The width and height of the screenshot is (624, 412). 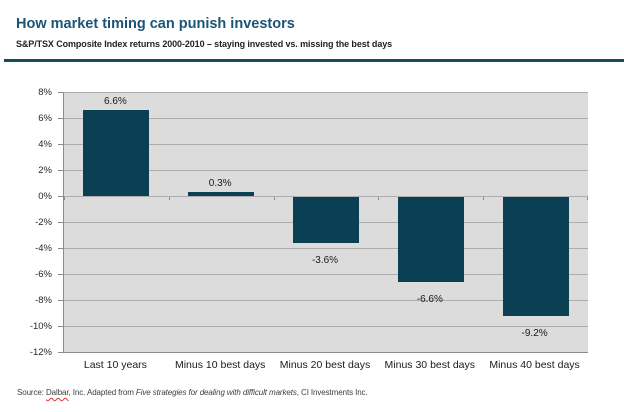 What do you see at coordinates (43, 222) in the screenshot?
I see `y-tick-label: -2%` at bounding box center [43, 222].